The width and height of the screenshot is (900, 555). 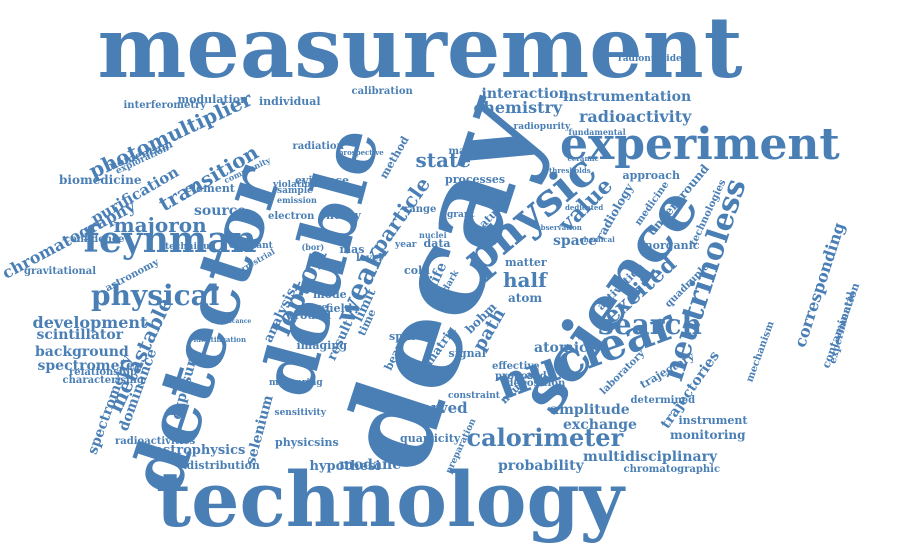 What do you see at coordinates (426, 375) in the screenshot?
I see `word: sheet` at bounding box center [426, 375].